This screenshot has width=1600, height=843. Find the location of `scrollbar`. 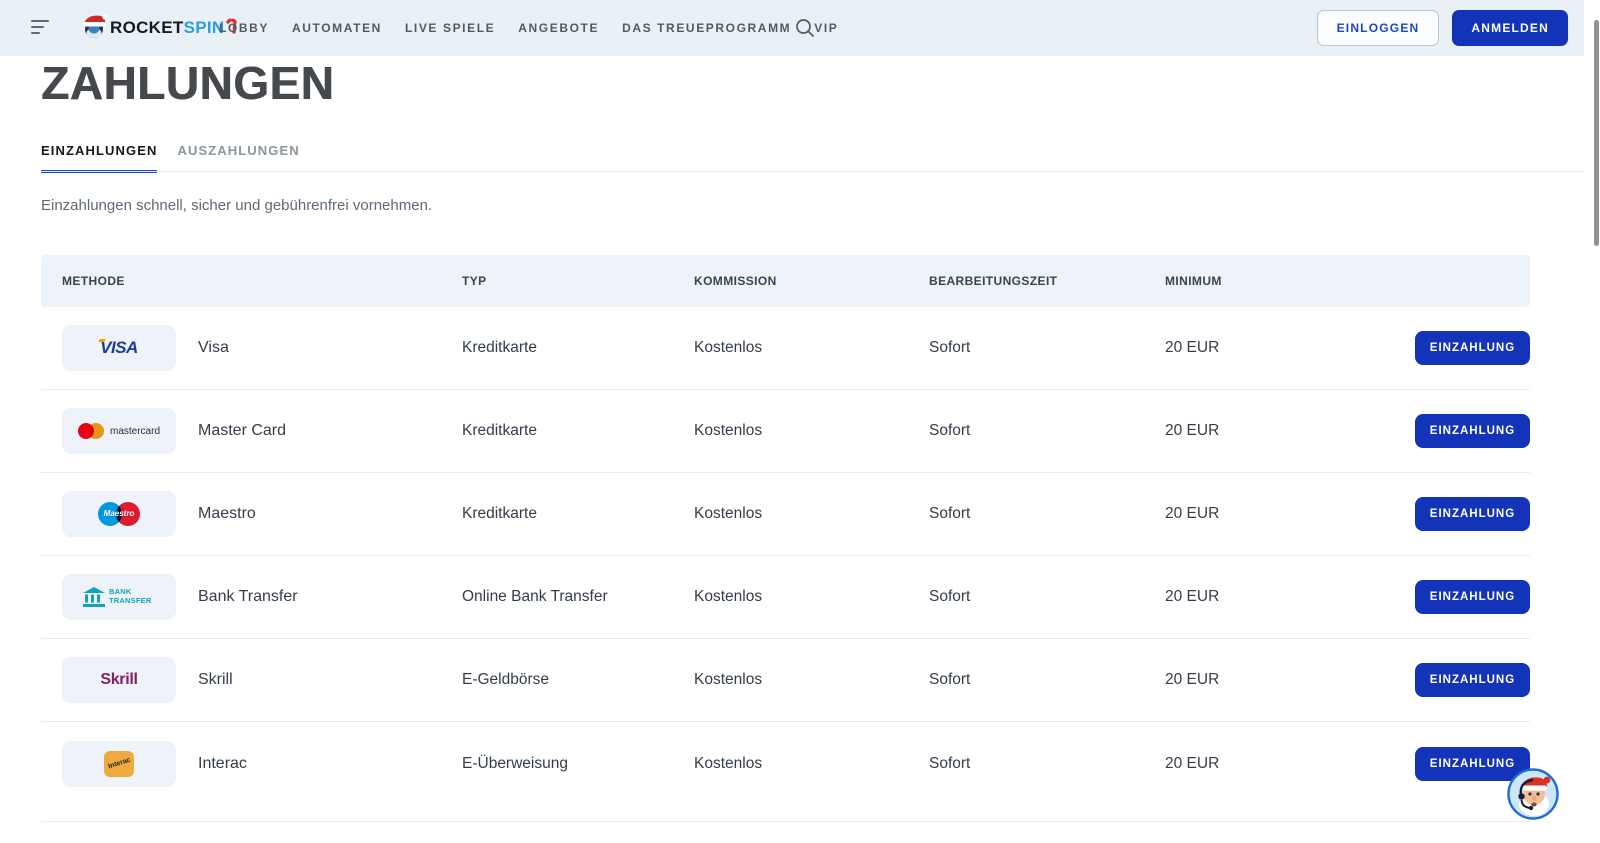

scrollbar is located at coordinates (1592, 421).